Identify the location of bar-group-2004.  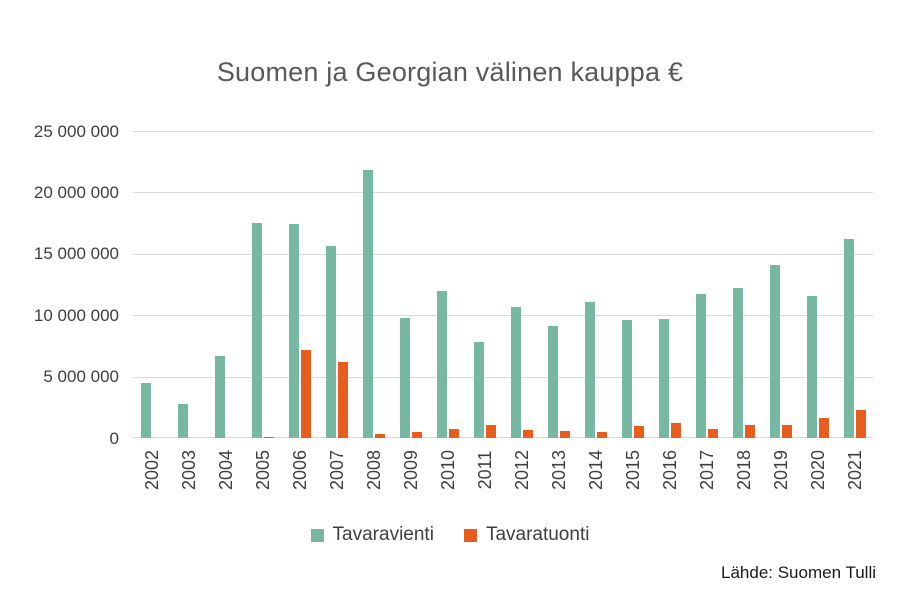
(225, 284).